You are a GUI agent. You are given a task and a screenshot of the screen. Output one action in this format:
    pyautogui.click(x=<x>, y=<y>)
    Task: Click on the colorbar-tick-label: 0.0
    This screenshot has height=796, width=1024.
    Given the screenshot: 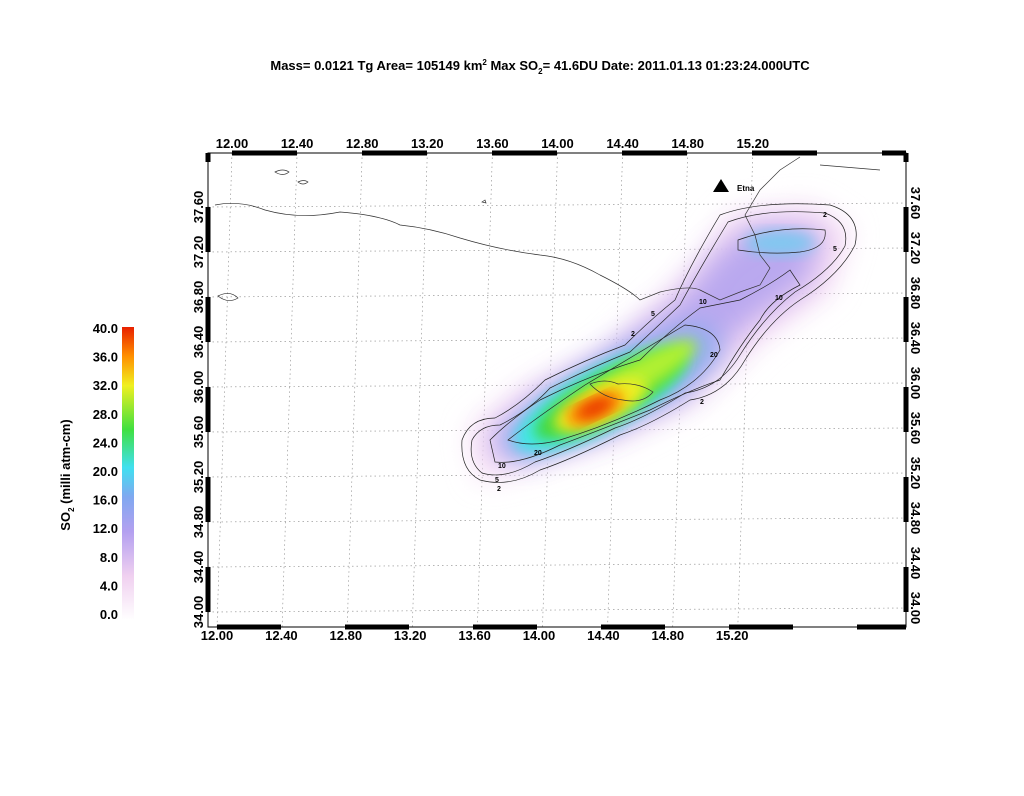 What is the action you would take?
    pyautogui.click(x=109, y=614)
    